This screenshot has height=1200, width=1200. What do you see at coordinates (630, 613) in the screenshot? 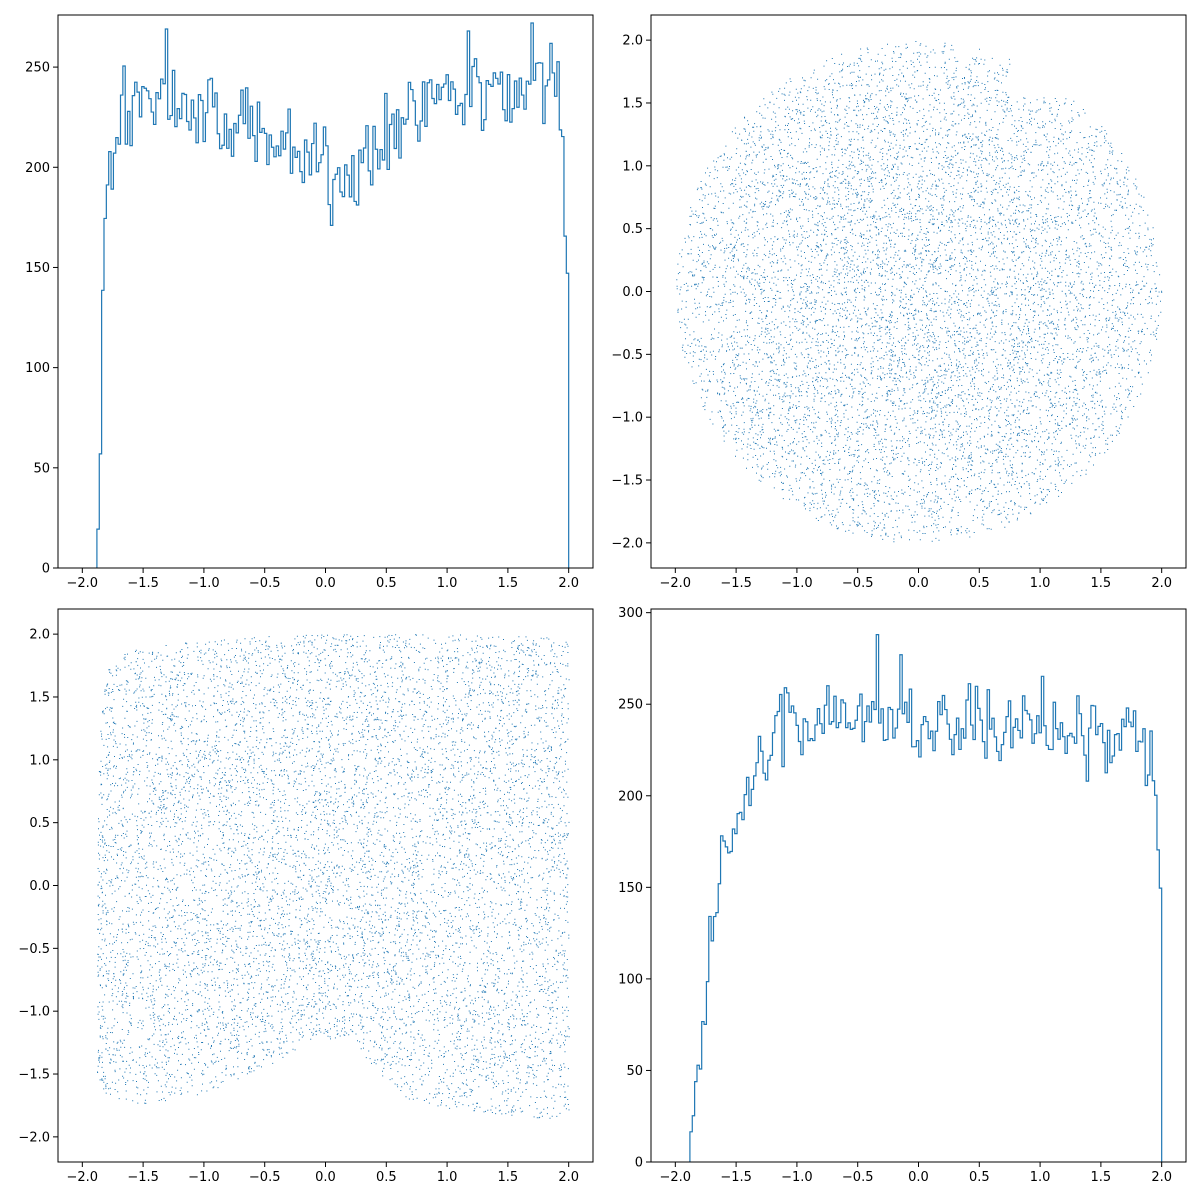
I see `y-tick-label: 300` at bounding box center [630, 613].